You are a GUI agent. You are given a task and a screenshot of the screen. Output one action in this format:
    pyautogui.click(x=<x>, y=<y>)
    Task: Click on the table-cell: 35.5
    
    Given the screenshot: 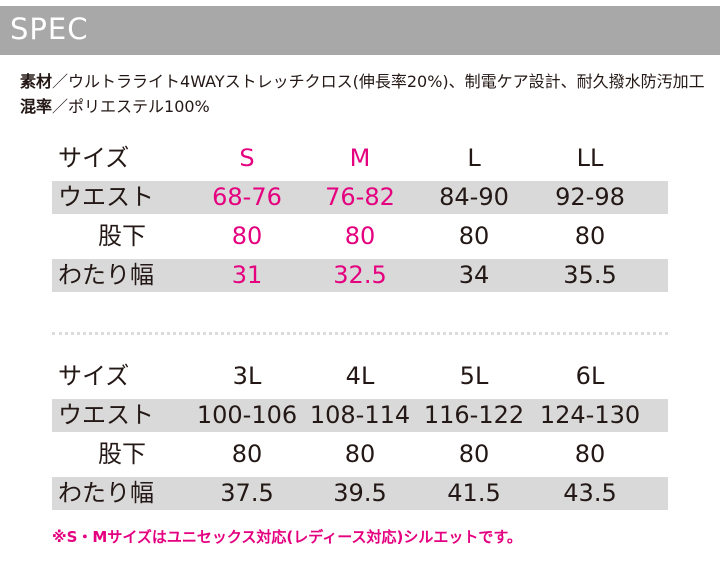 What is the action you would take?
    pyautogui.click(x=590, y=275)
    